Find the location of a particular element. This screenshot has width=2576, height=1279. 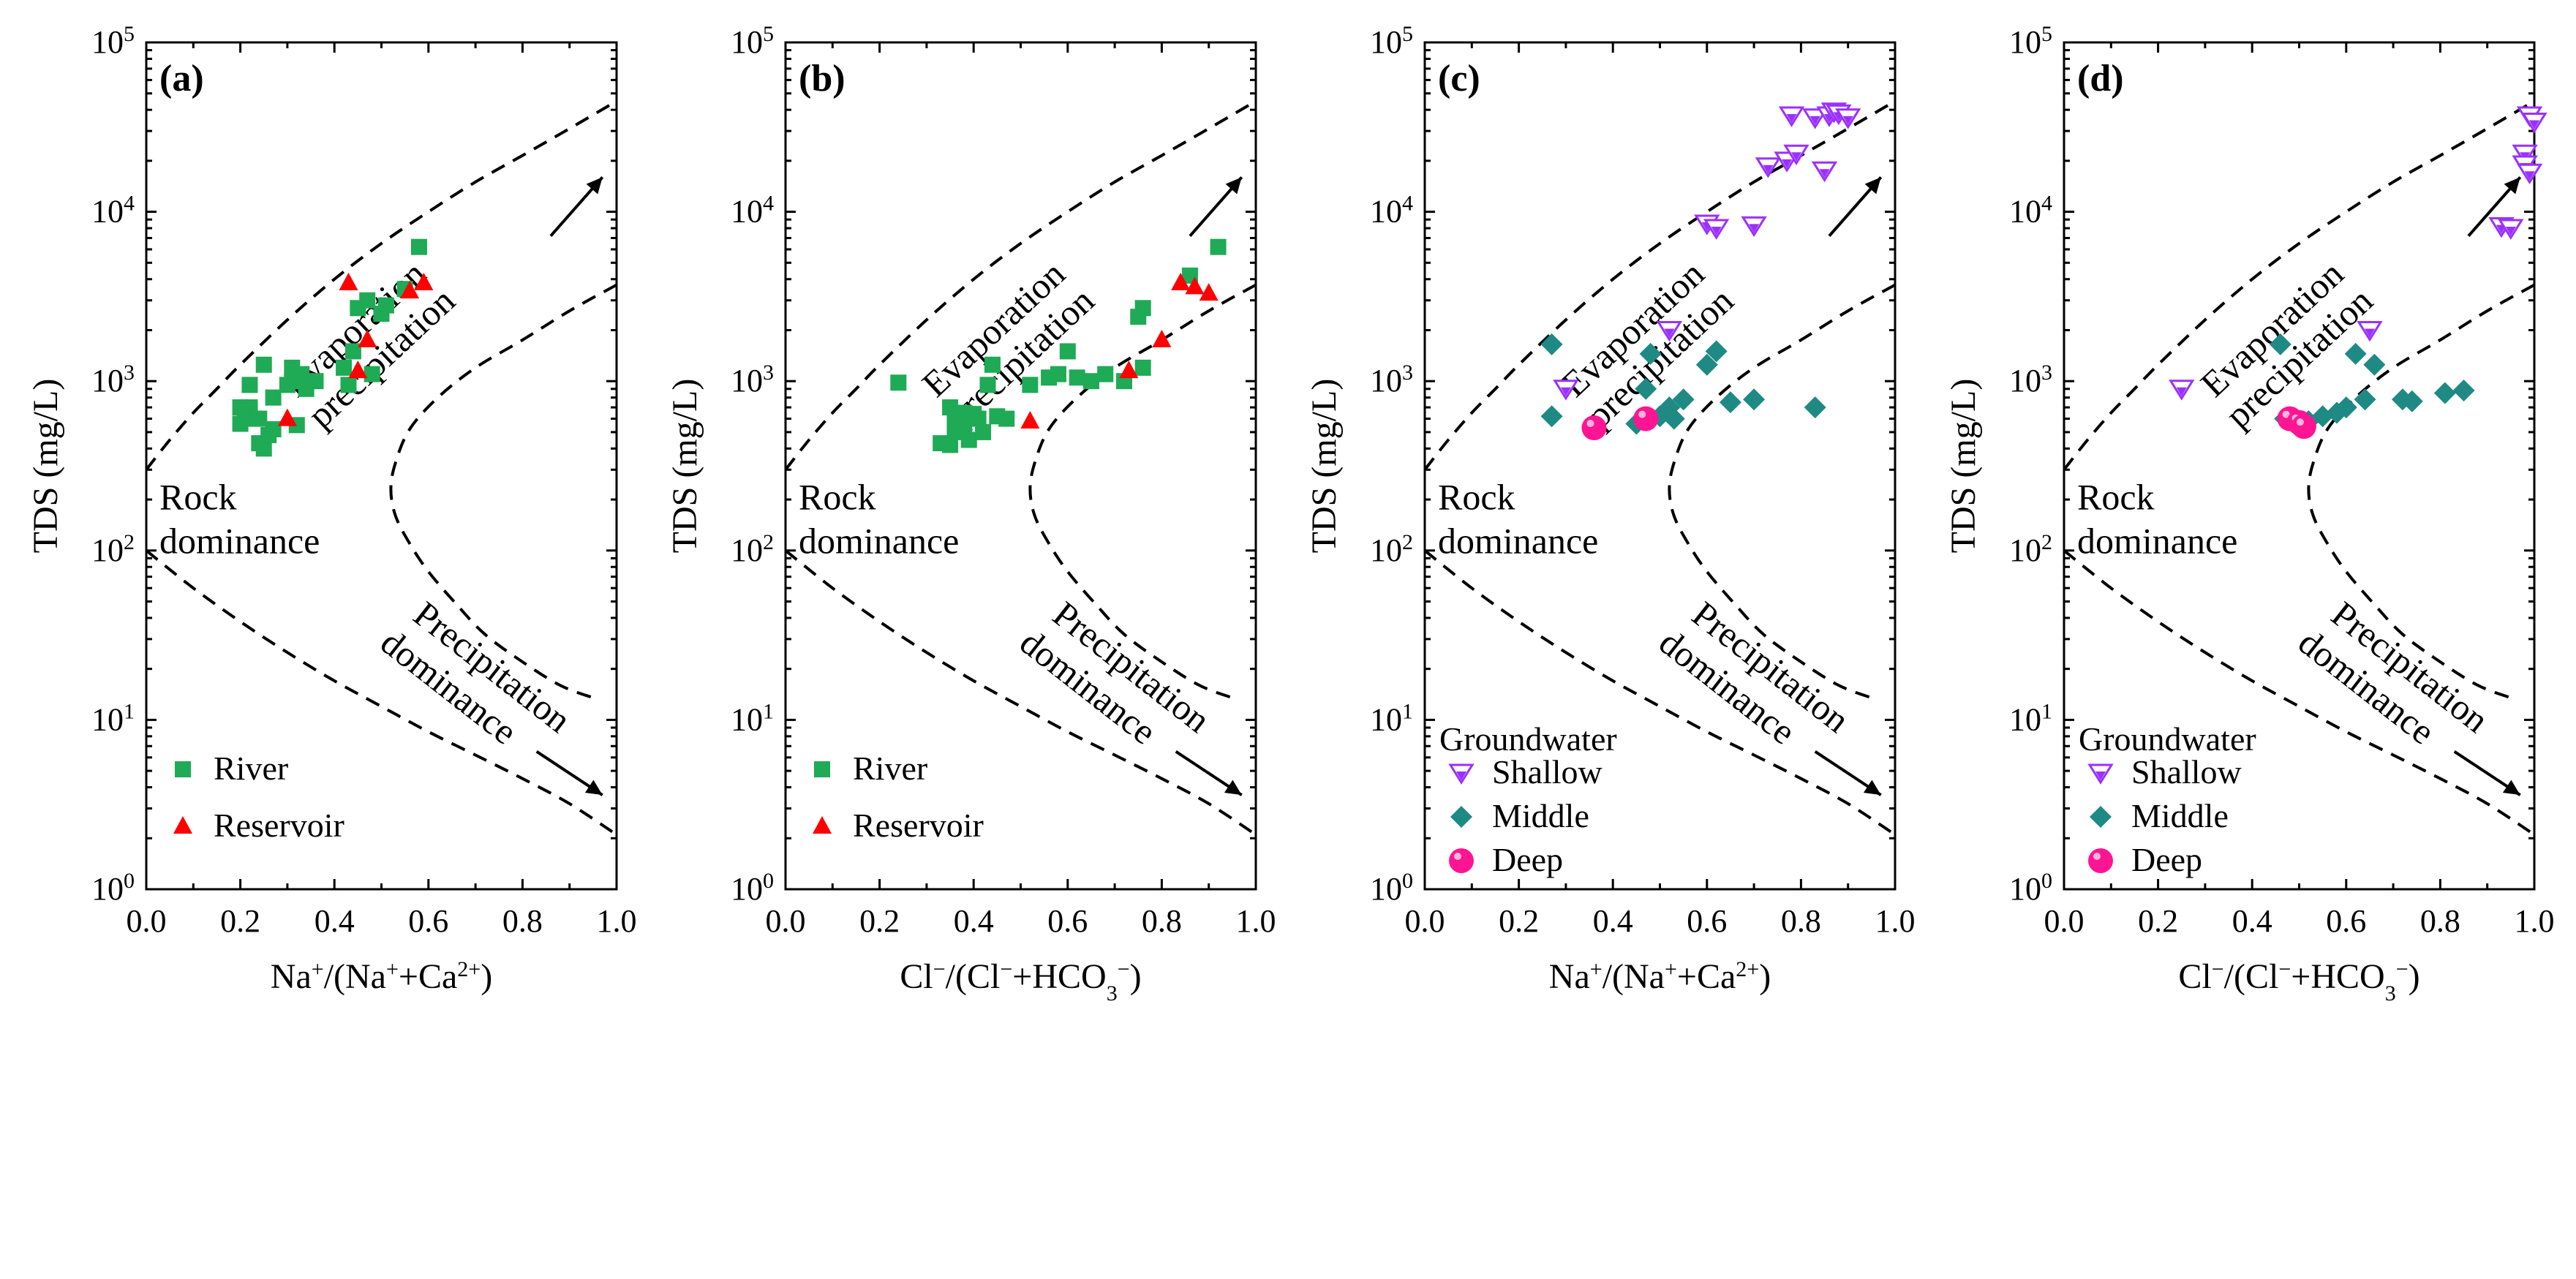

deep-point-body is located at coordinates (1646, 418).